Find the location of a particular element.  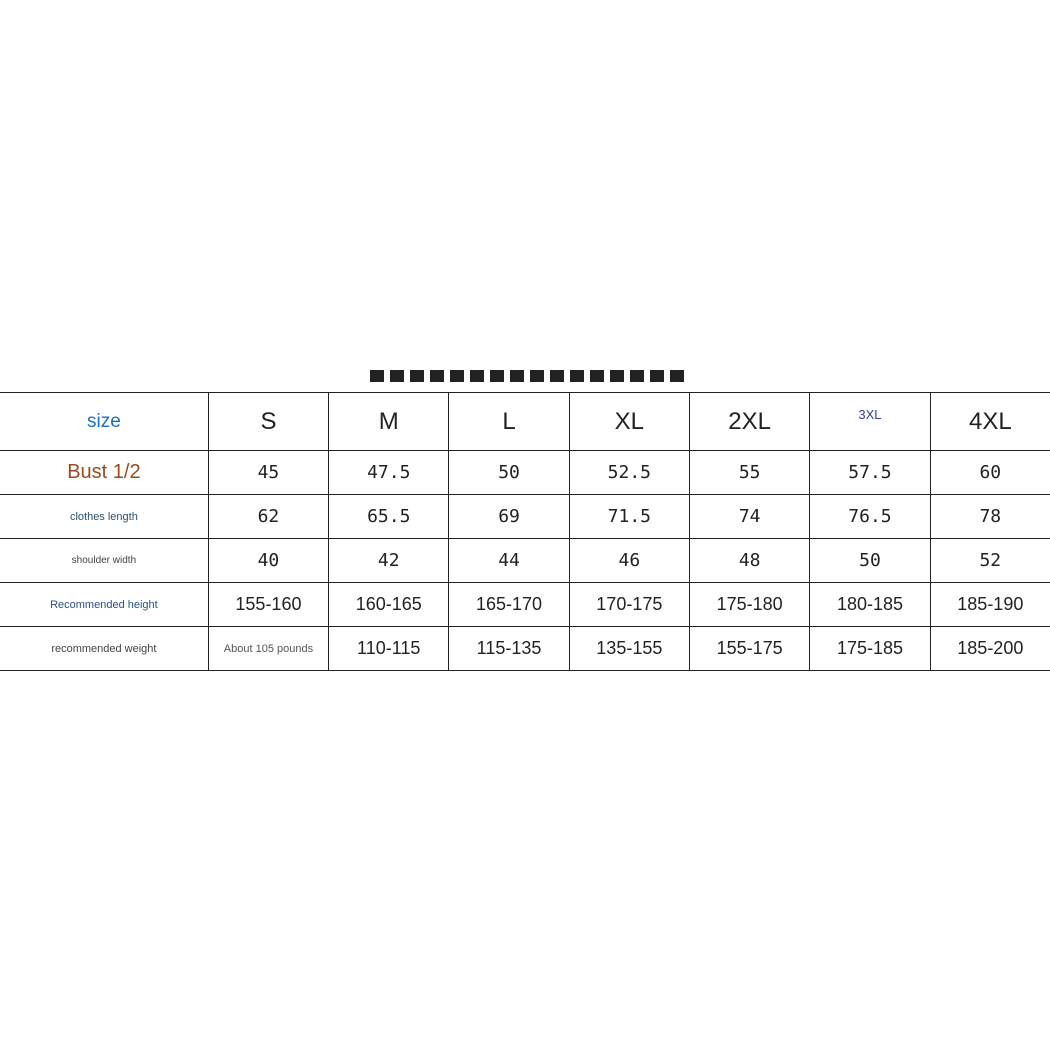

table-row: shoulder width 40 42 44 46 48 50 52 is located at coordinates (525, 560).